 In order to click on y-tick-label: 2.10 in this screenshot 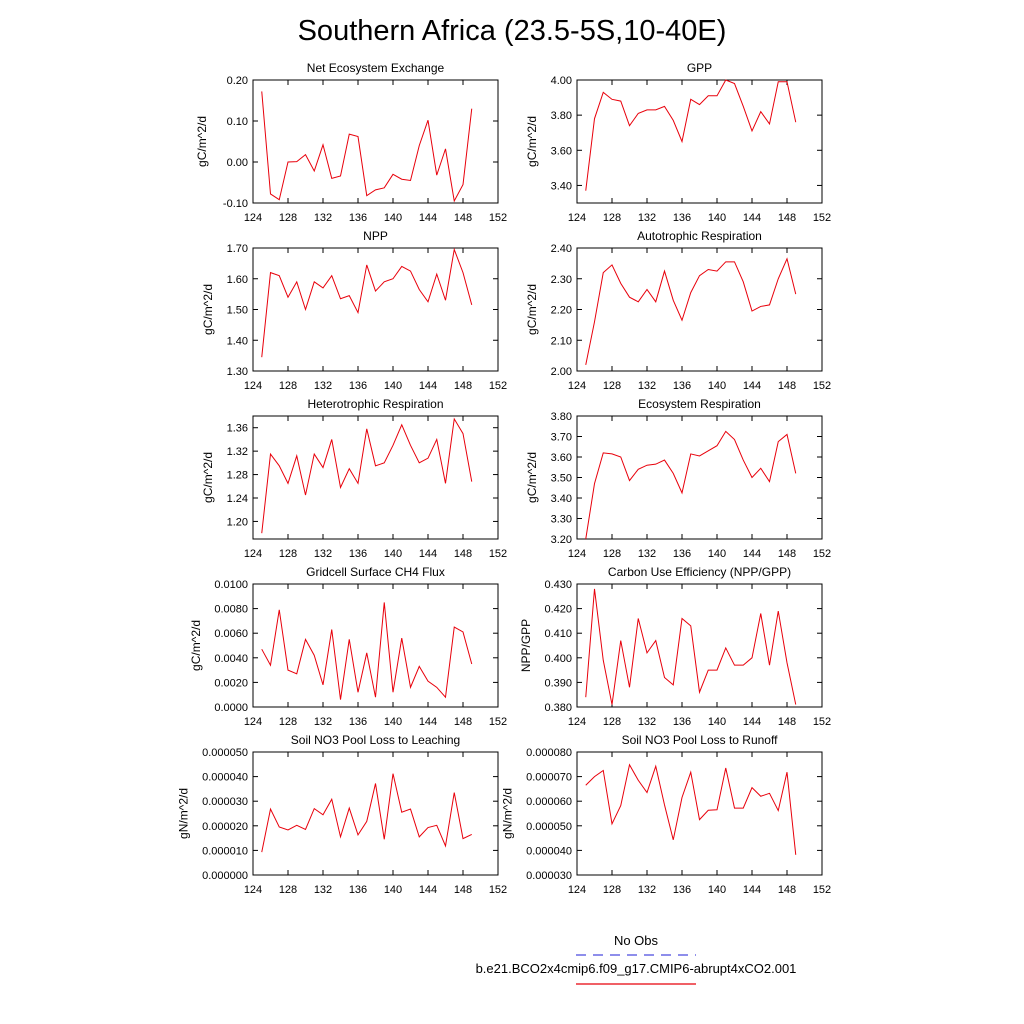, I will do `click(561, 341)`.